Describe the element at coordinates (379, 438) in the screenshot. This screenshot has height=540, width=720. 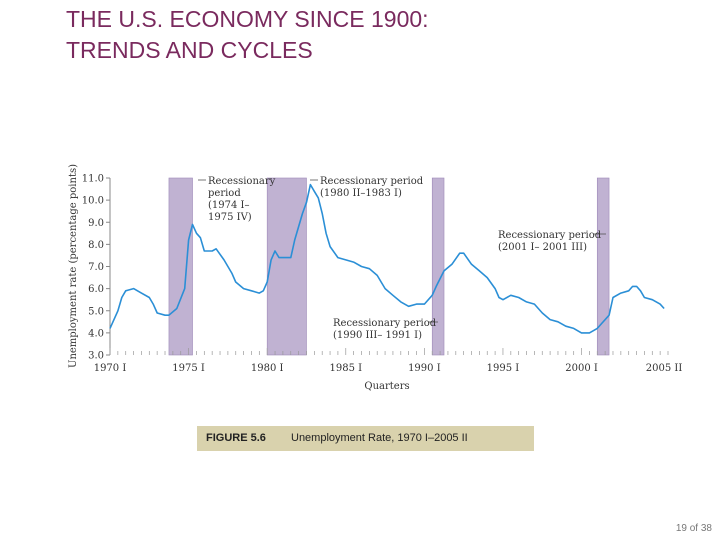
I see `figure-description: Unemployment Rate, 1970 I–2005 II` at that location.